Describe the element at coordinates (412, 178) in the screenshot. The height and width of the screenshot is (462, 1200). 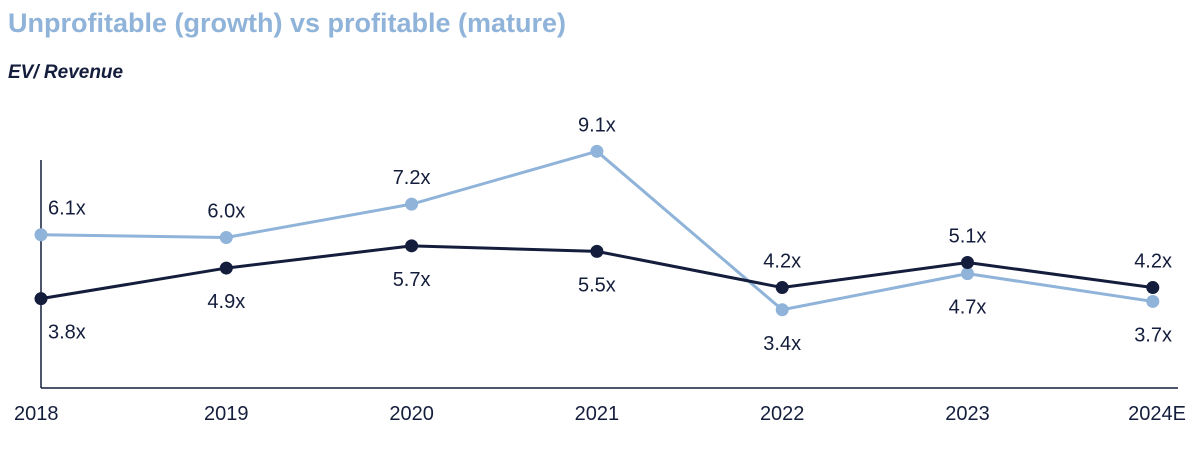
I see `data-label: 7.2x` at that location.